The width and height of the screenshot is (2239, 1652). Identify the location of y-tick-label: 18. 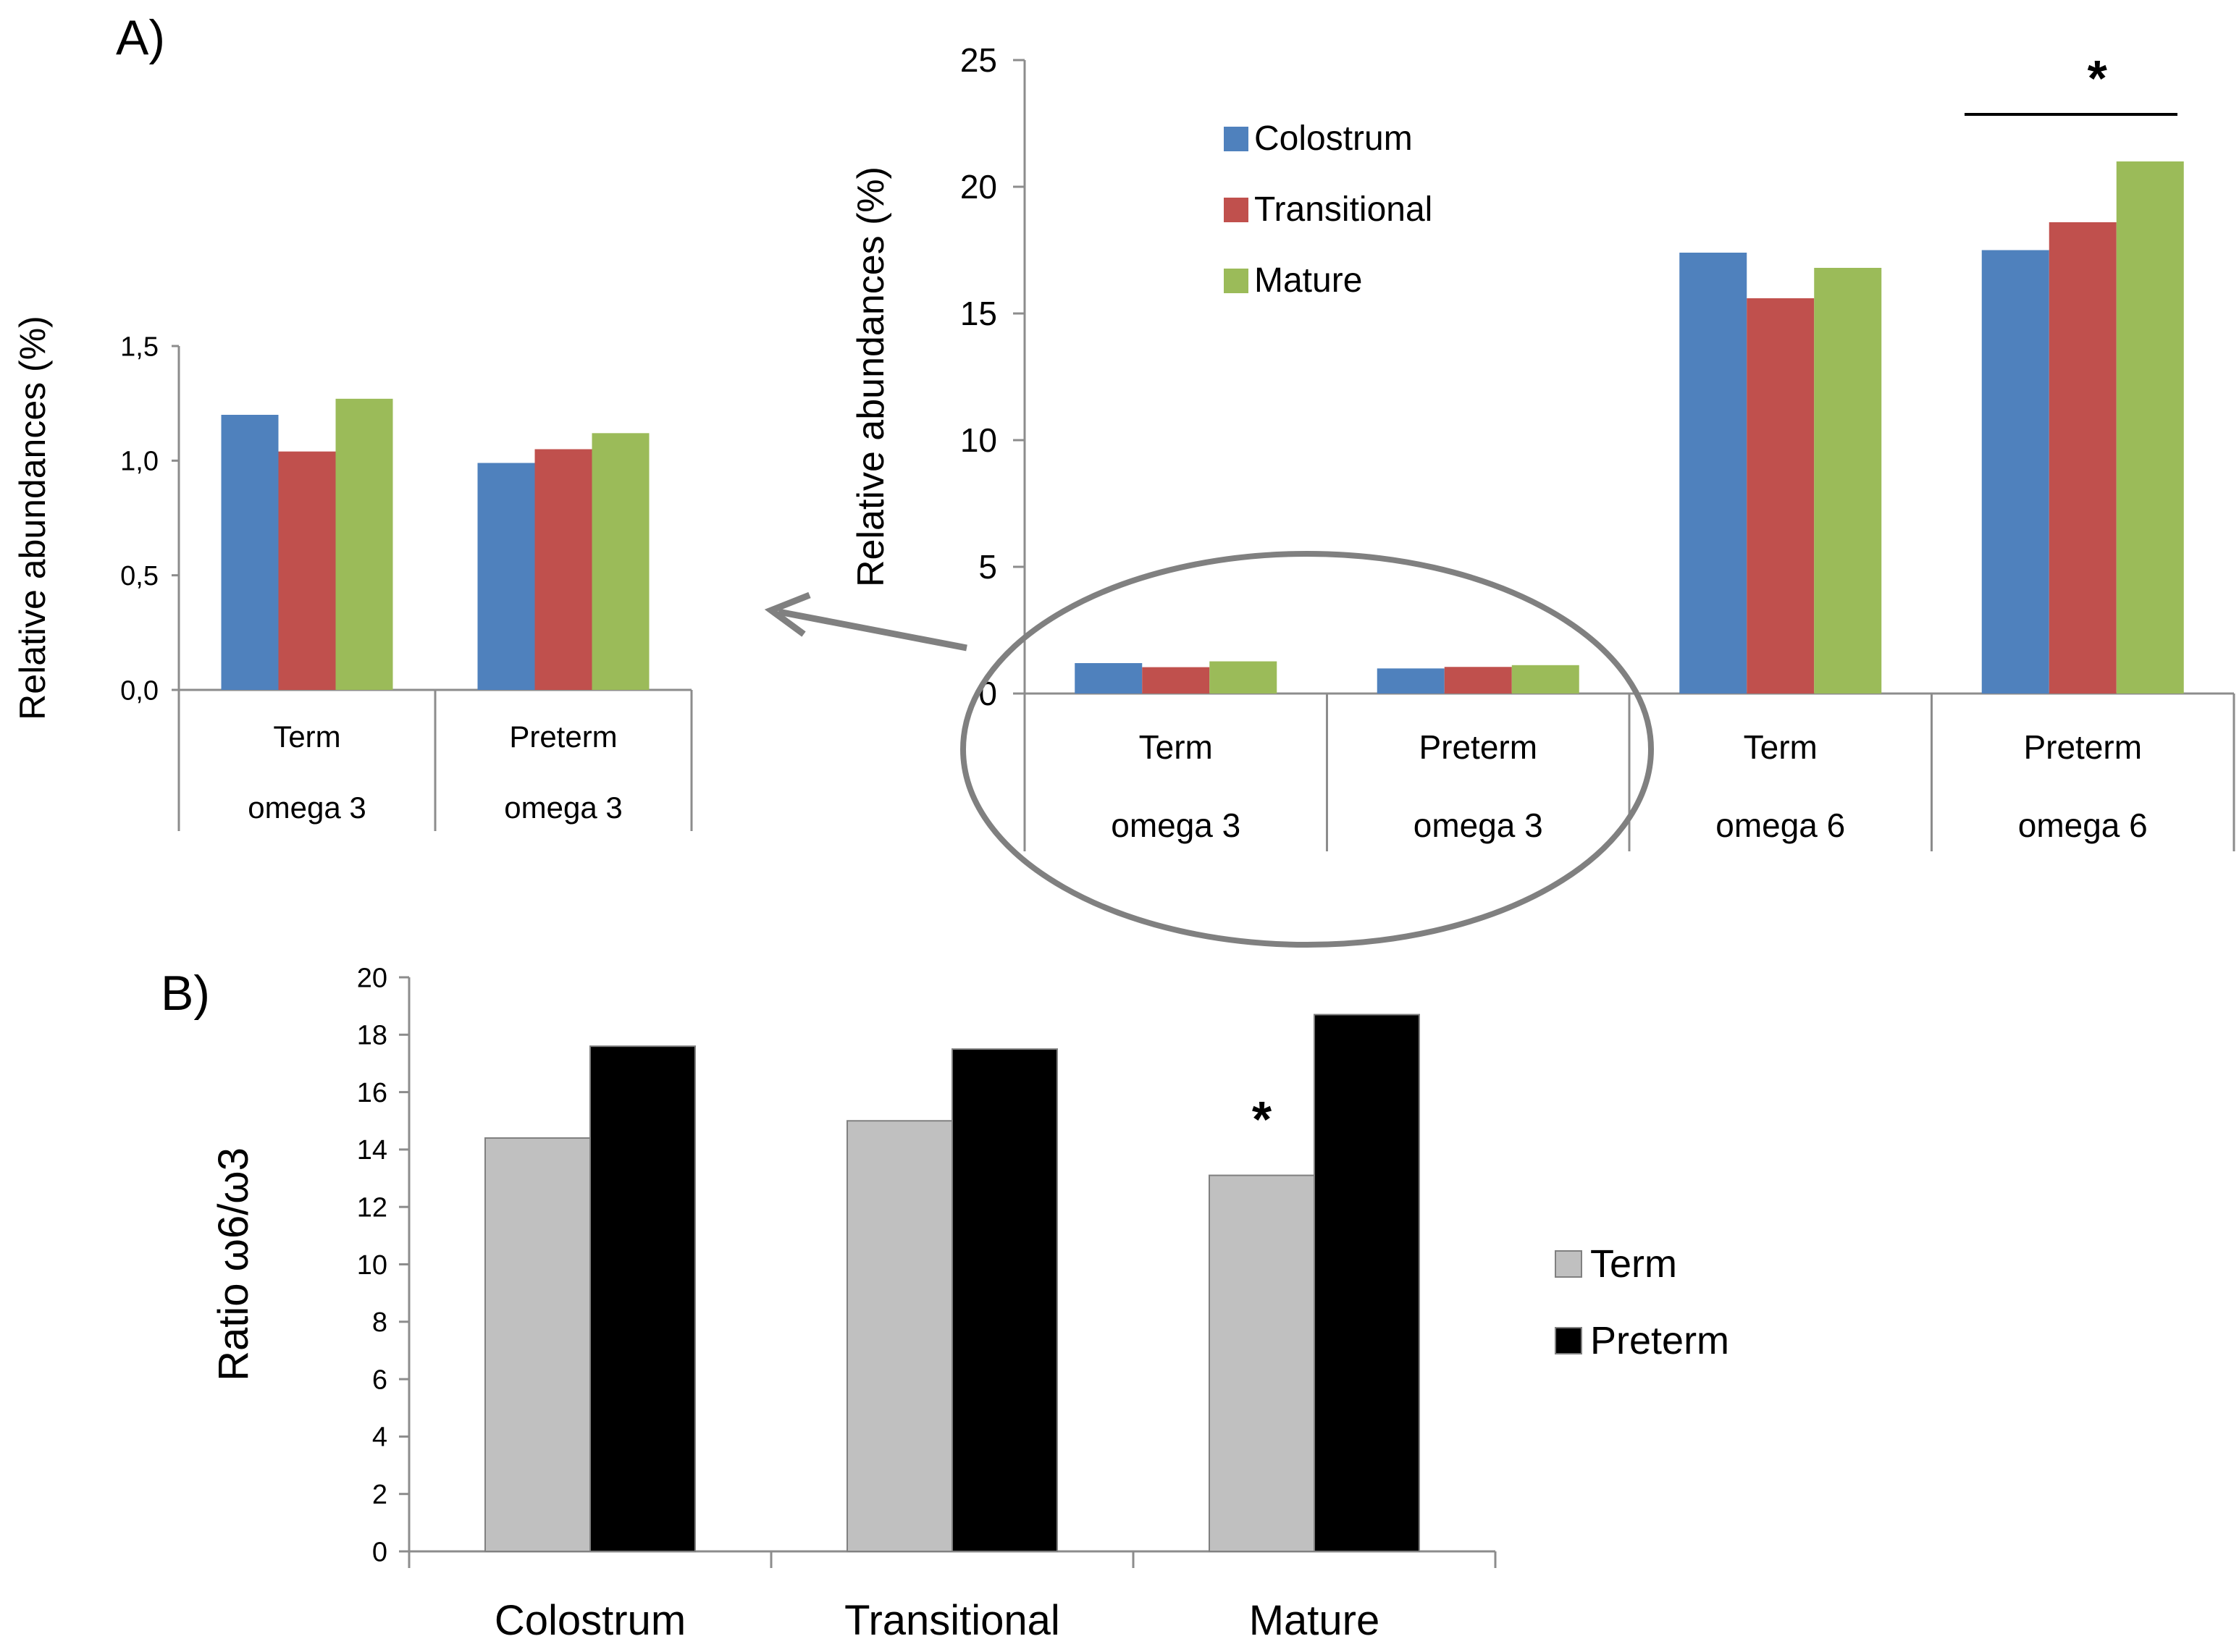
(372, 1036).